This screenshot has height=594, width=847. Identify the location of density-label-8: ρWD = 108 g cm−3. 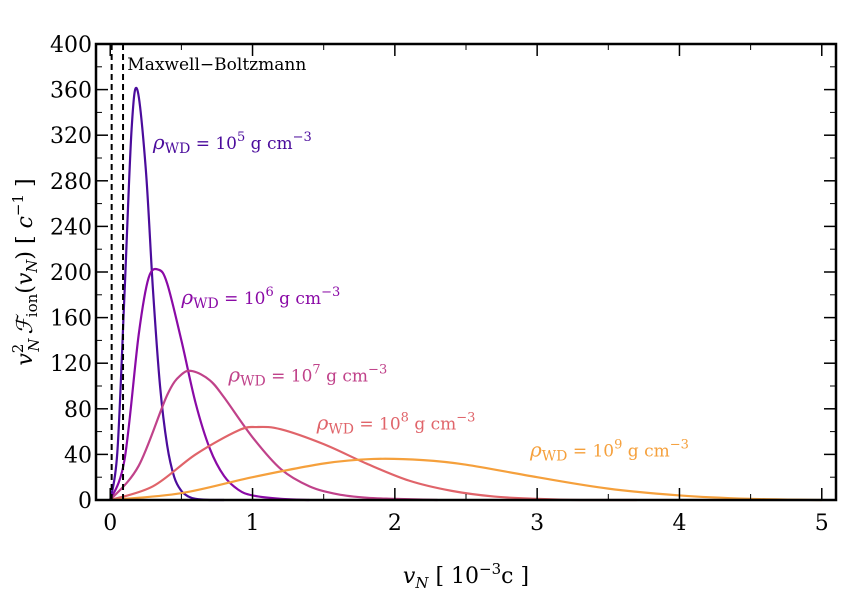
(396, 423).